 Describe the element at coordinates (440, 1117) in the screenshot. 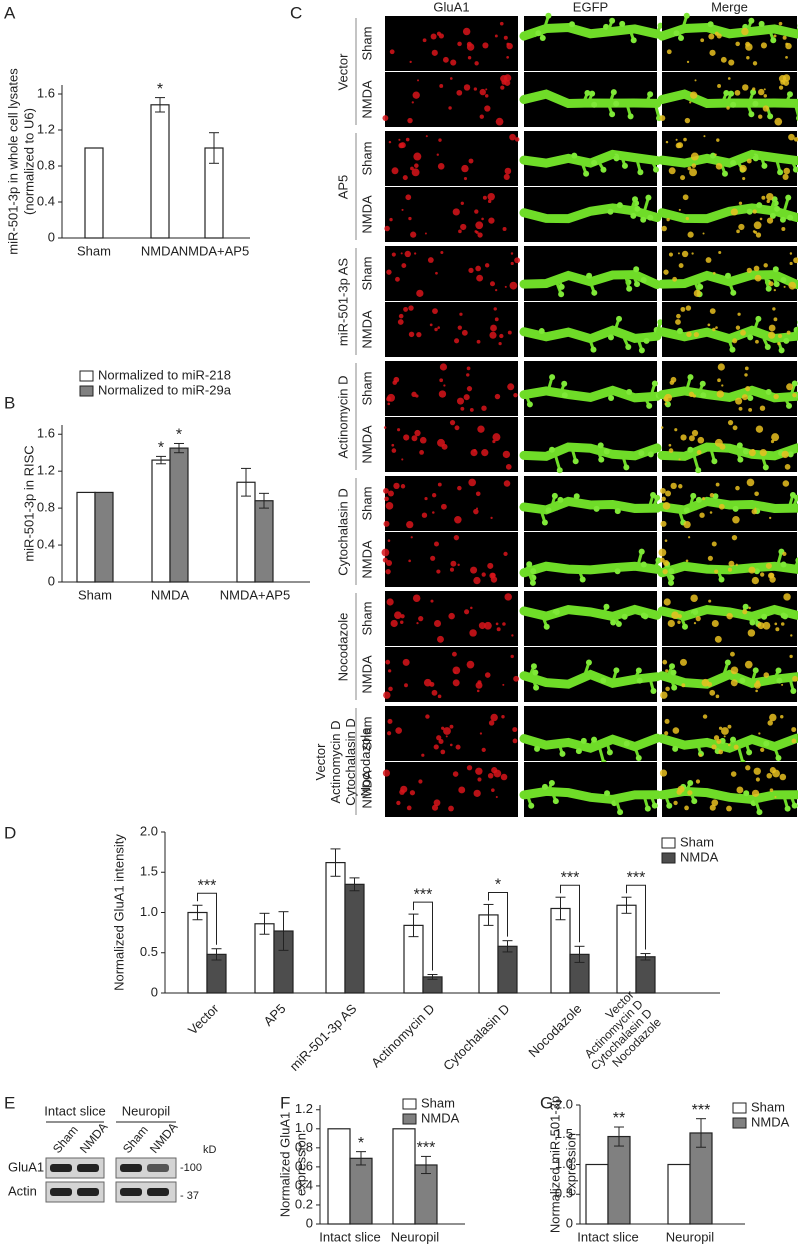

I see `legend-label: NMDA` at that location.